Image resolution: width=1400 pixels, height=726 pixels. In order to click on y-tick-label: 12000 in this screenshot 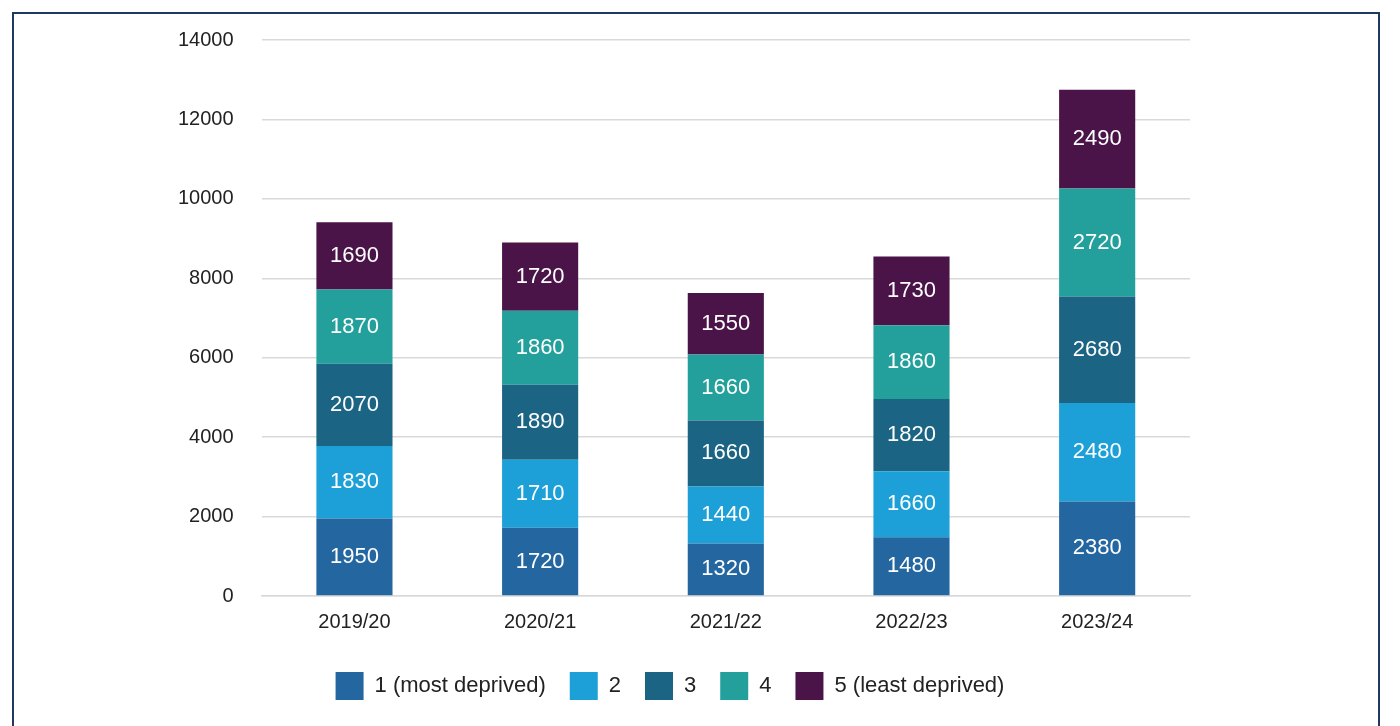, I will do `click(205, 117)`.